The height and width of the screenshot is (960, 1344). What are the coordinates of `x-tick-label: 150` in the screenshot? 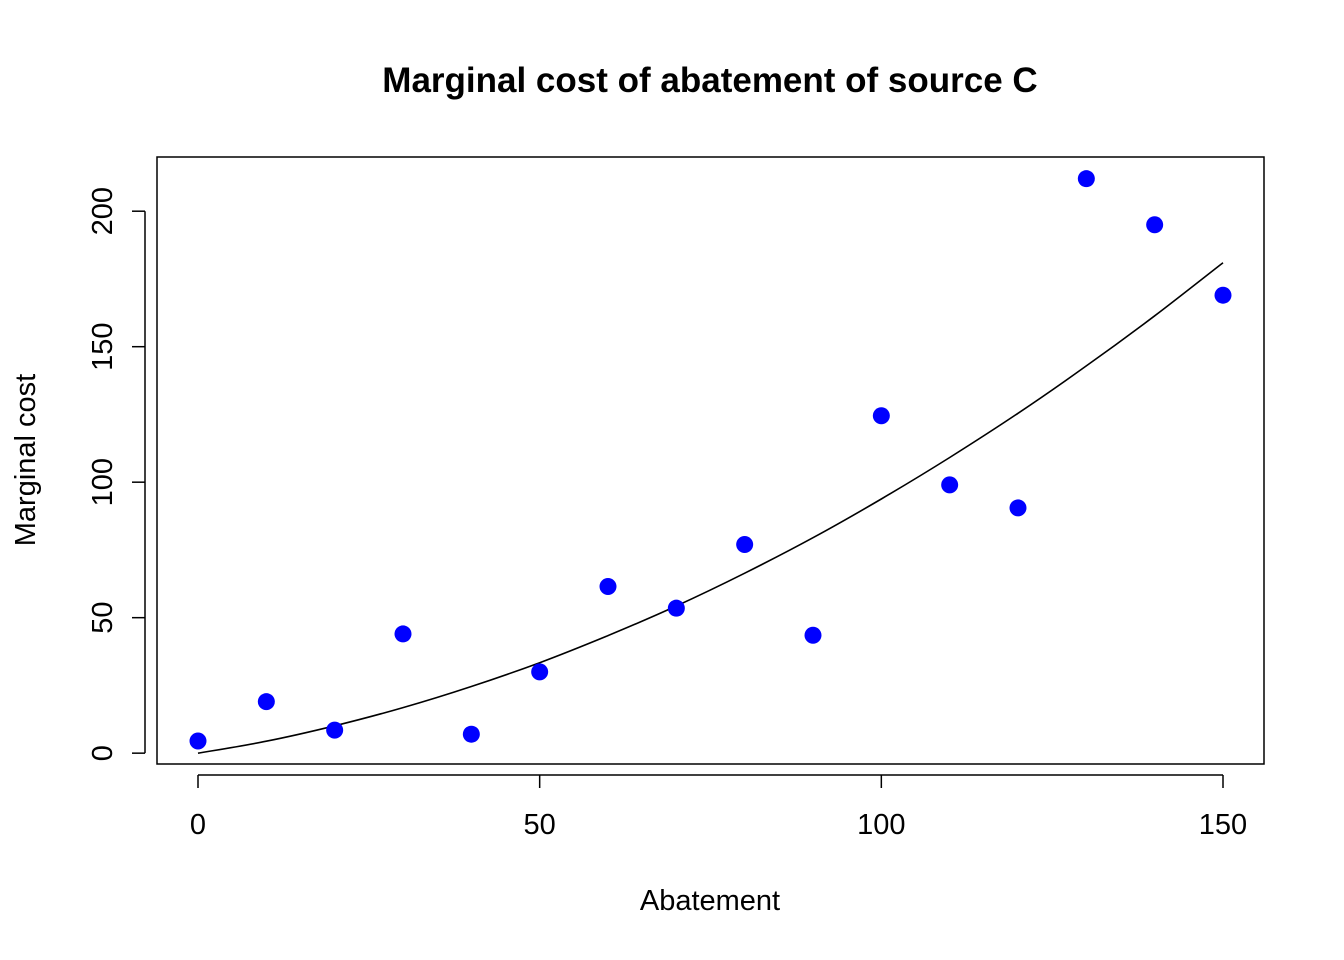 It's located at (1223, 825).